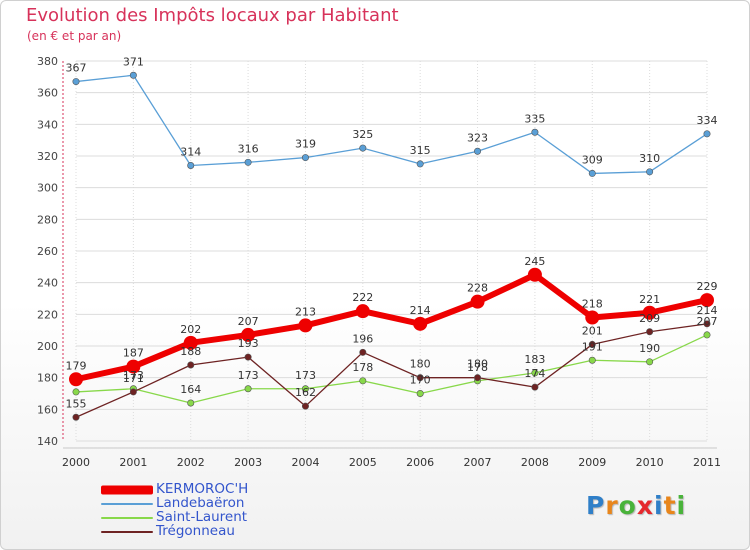  What do you see at coordinates (251, 531) in the screenshot?
I see `legend-item-tregonneau: Trégonneau` at bounding box center [251, 531].